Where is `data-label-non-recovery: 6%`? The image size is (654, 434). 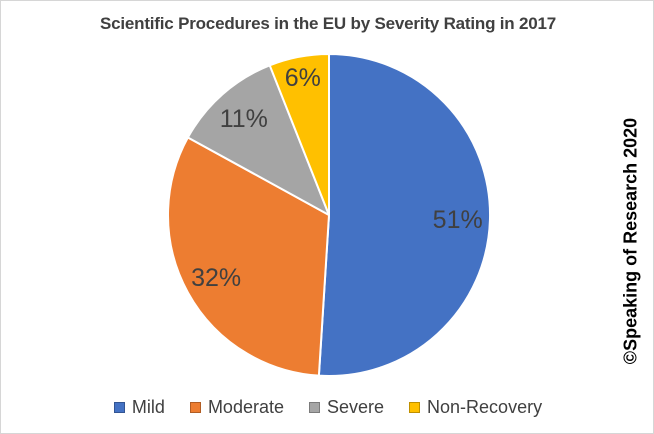 data-label-non-recovery: 6% is located at coordinates (303, 78).